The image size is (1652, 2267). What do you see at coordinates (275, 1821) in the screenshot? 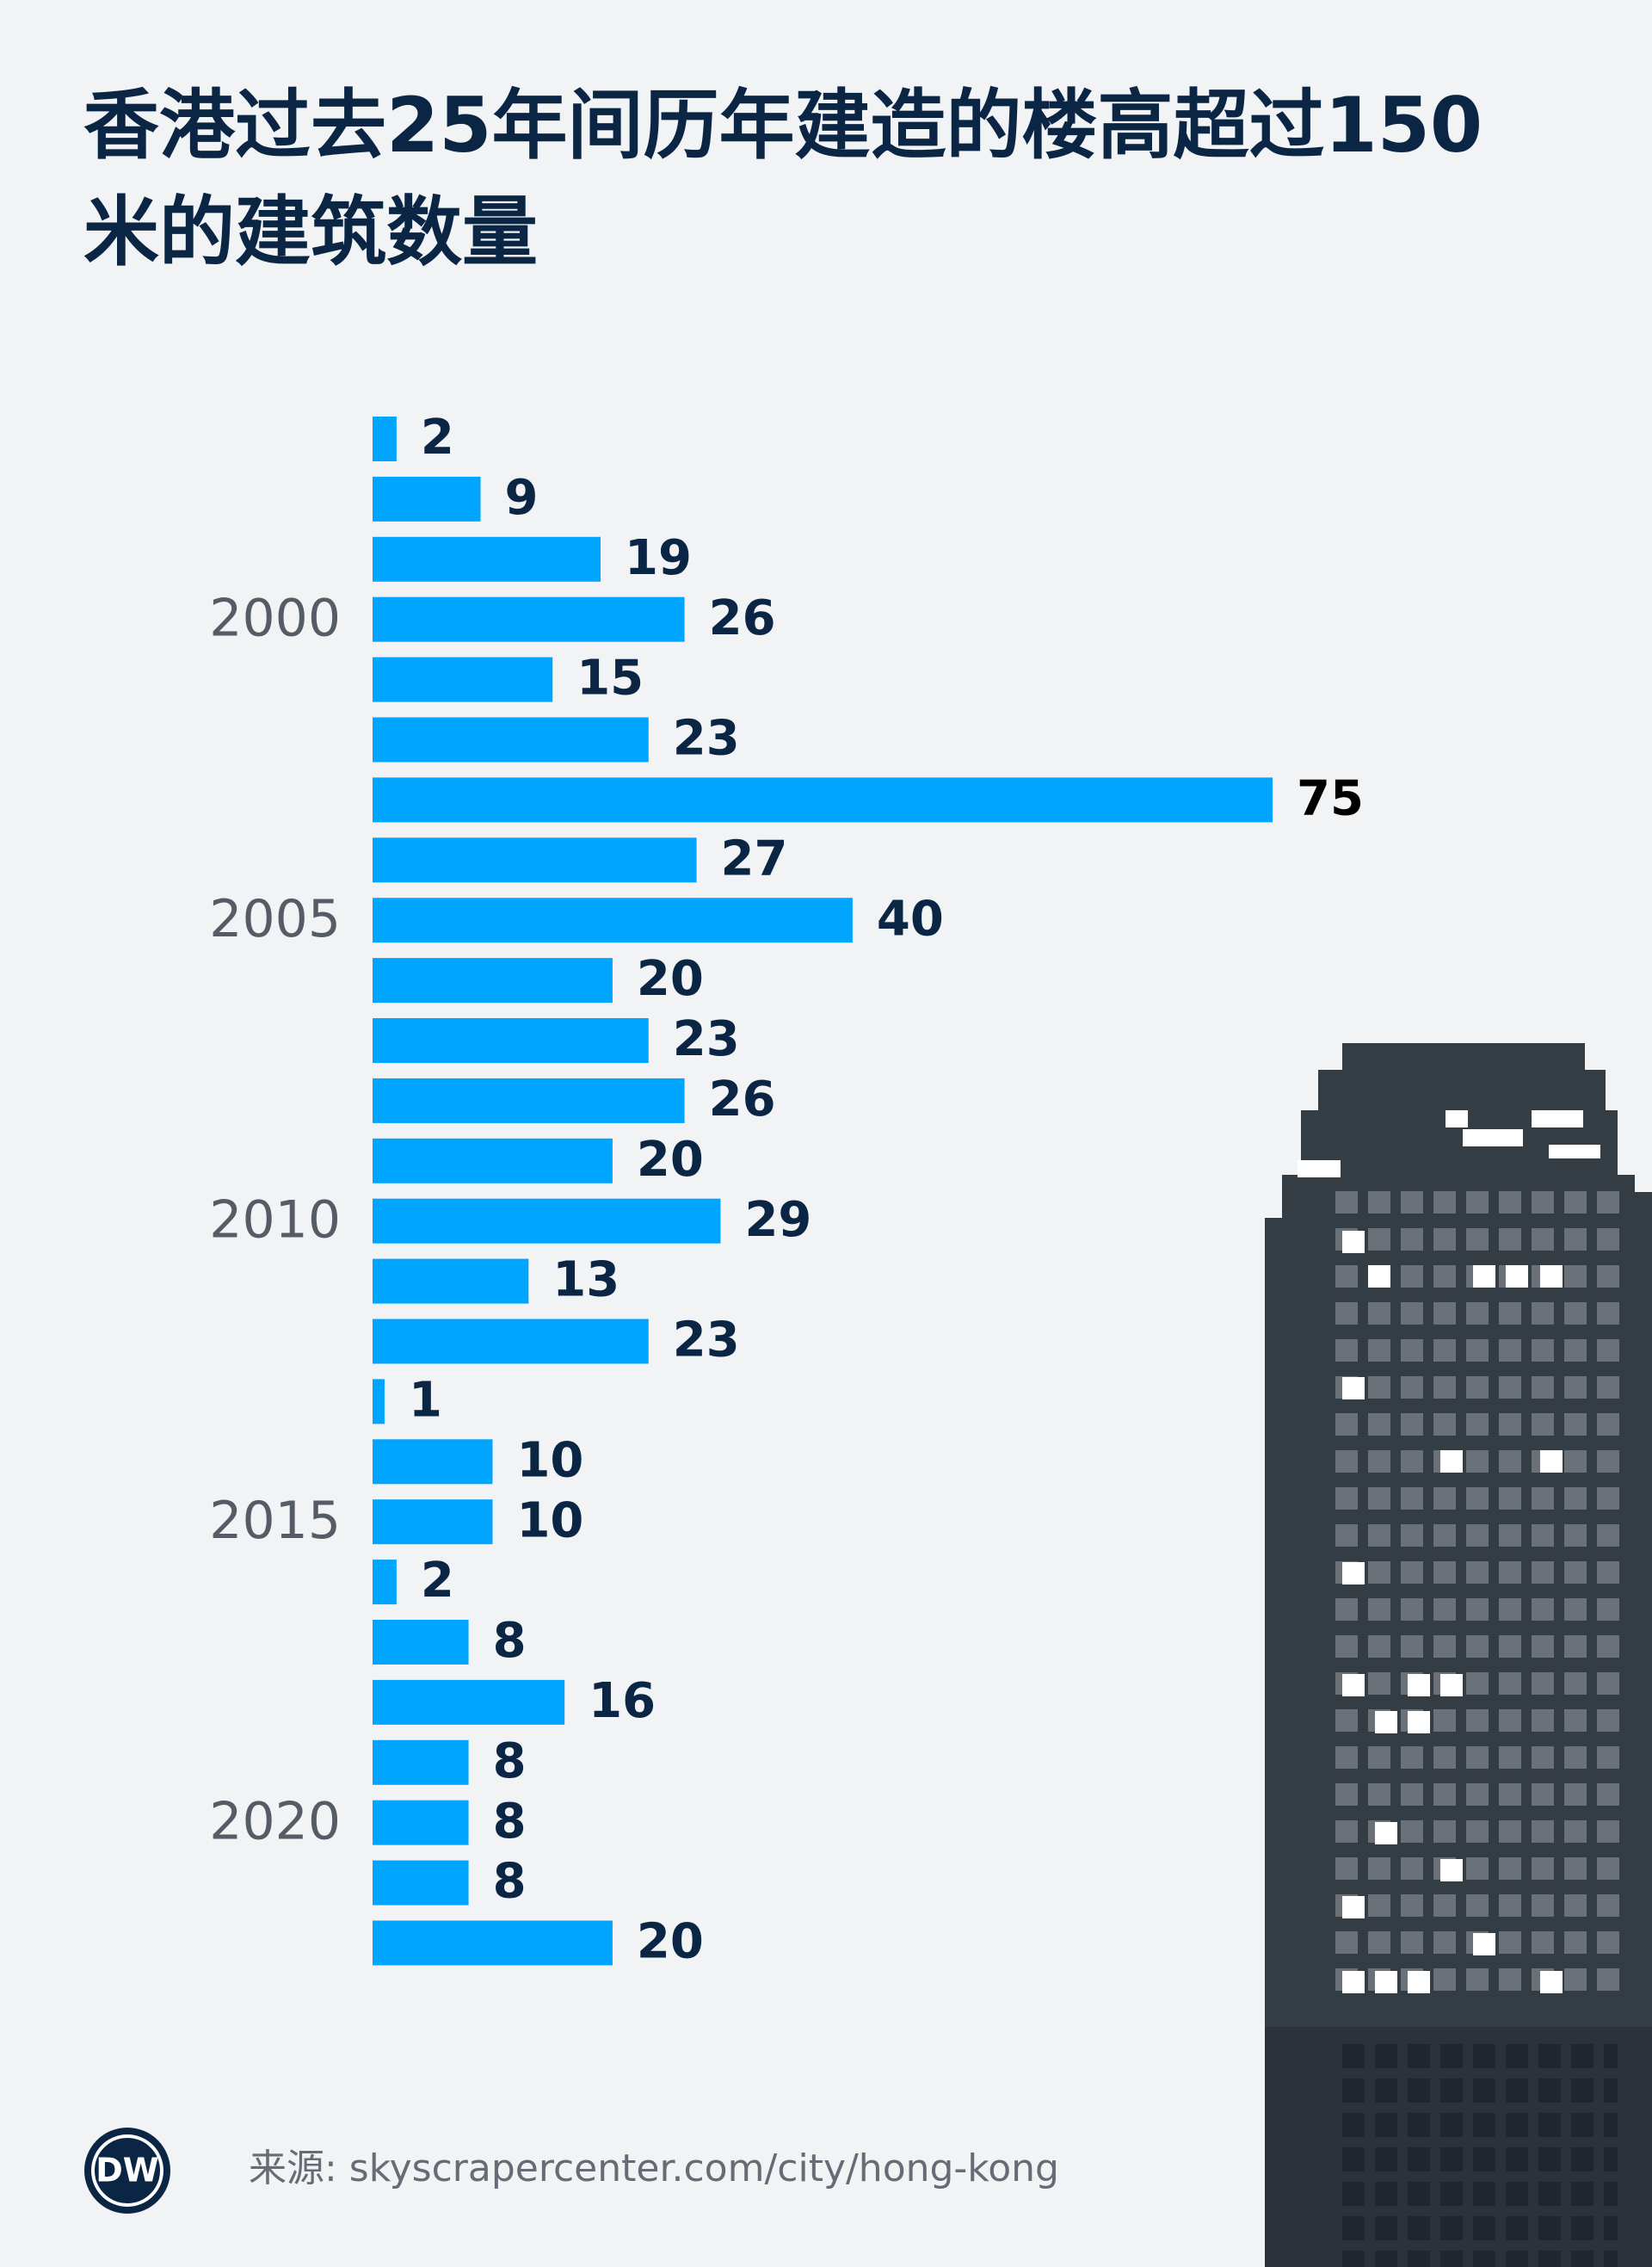
I see `y-tick-label: 2020` at bounding box center [275, 1821].